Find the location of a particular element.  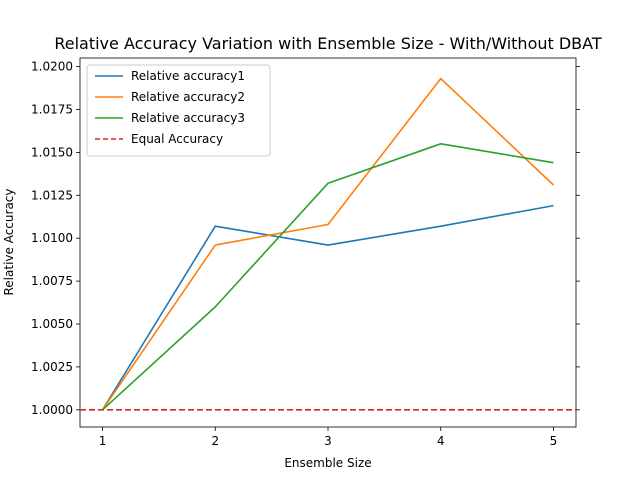

y-tick-label-2: 1.0050 is located at coordinates (52, 324).